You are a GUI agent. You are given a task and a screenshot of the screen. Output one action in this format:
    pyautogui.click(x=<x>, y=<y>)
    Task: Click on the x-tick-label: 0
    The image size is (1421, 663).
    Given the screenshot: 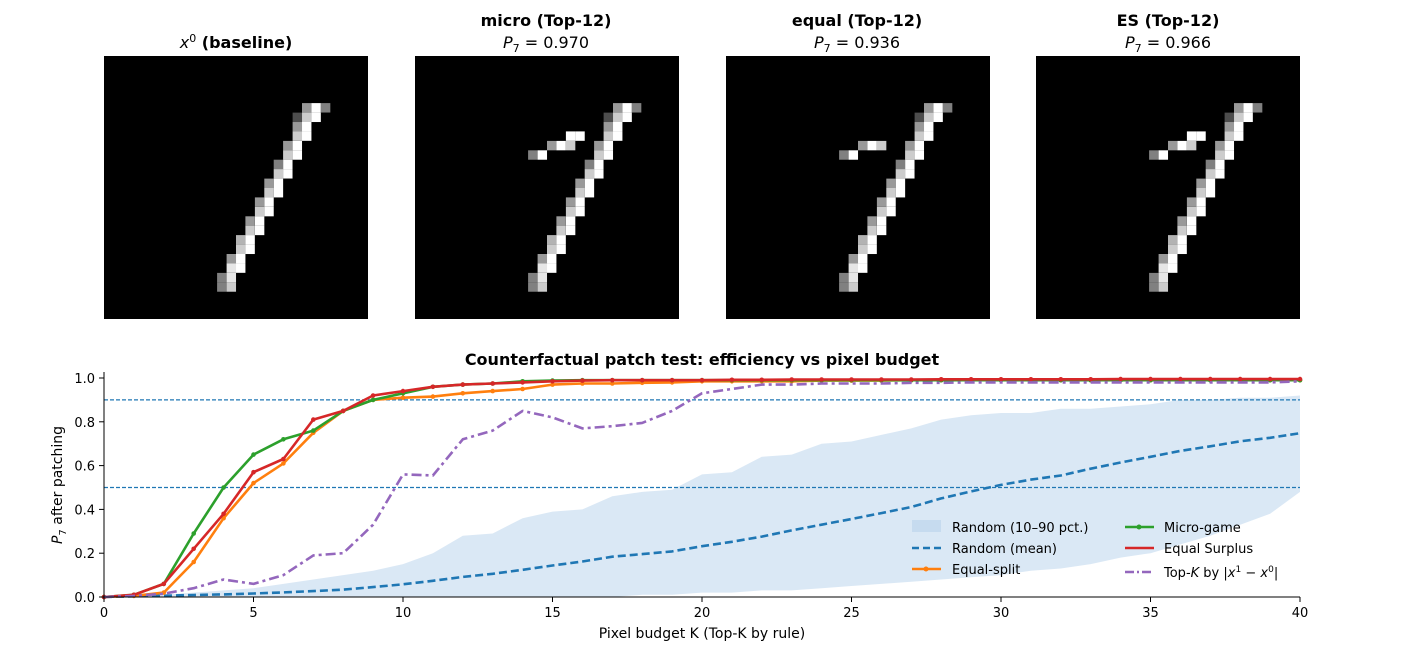 What is the action you would take?
    pyautogui.click(x=104, y=613)
    